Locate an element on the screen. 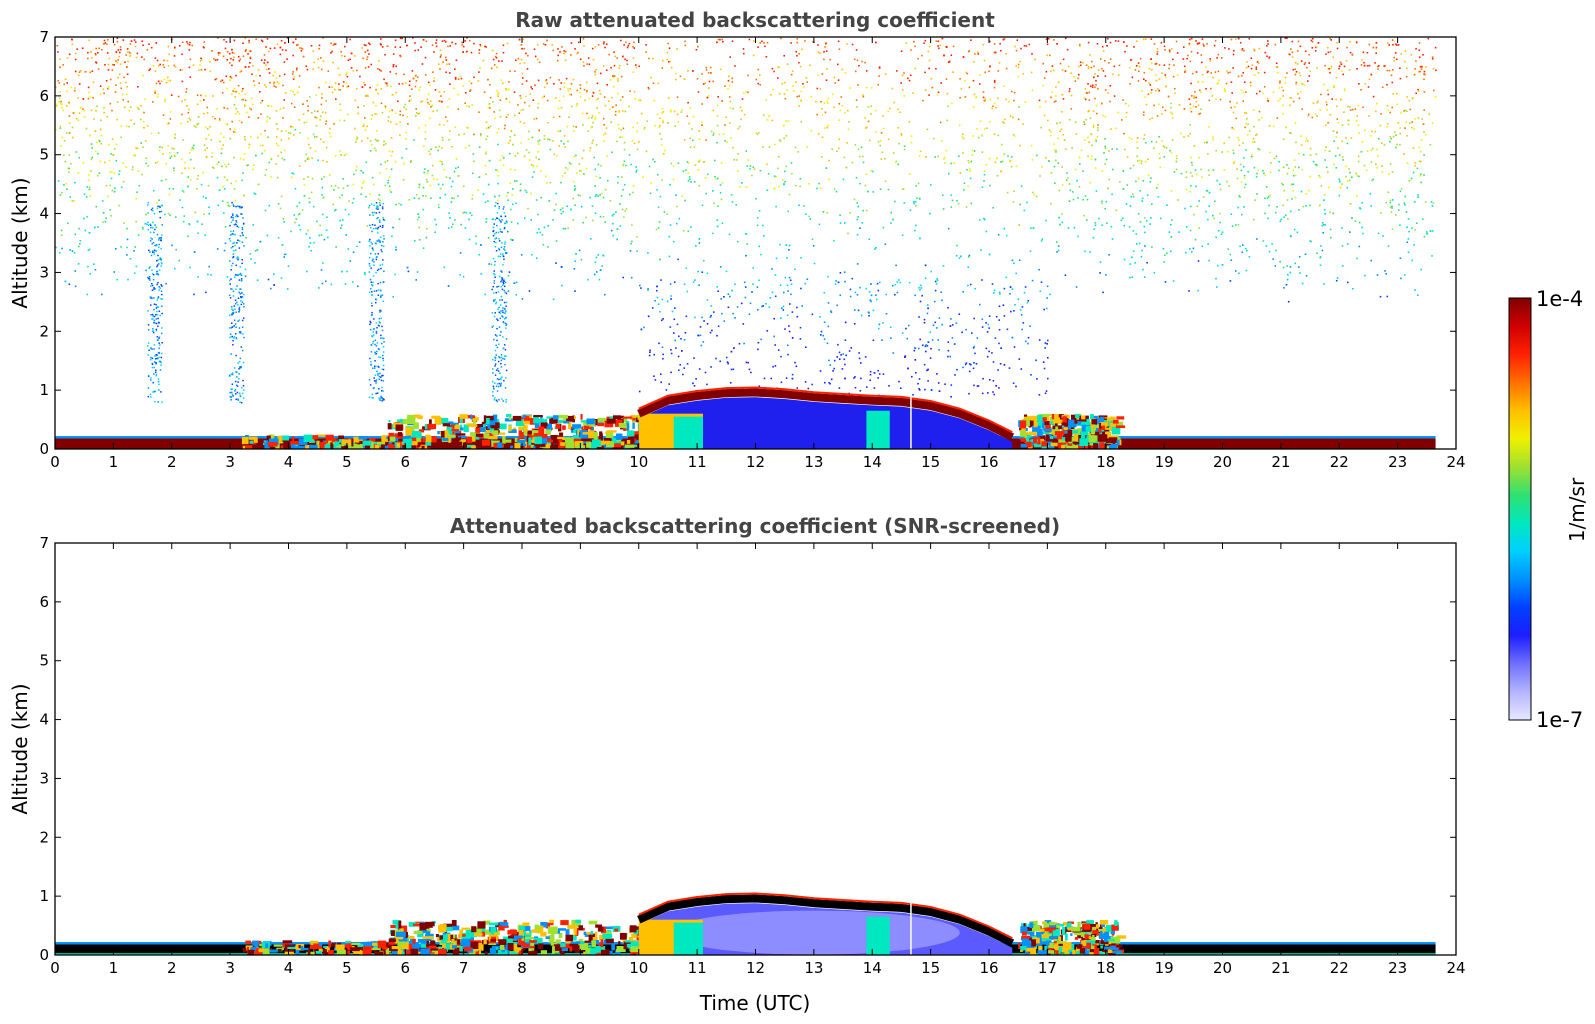 This screenshot has width=1595, height=1024. colorbar: 1e-4 1e-7 1/m/sr is located at coordinates (1549, 509).